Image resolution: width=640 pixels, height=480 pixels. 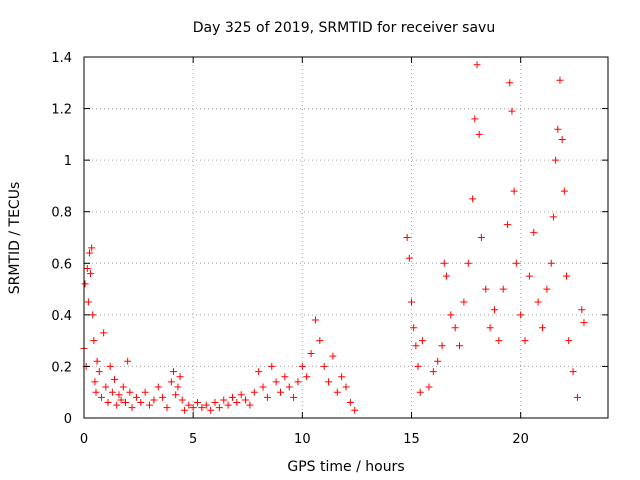 What do you see at coordinates (61, 110) in the screenshot?
I see `y-tick-label: 1.2` at bounding box center [61, 110].